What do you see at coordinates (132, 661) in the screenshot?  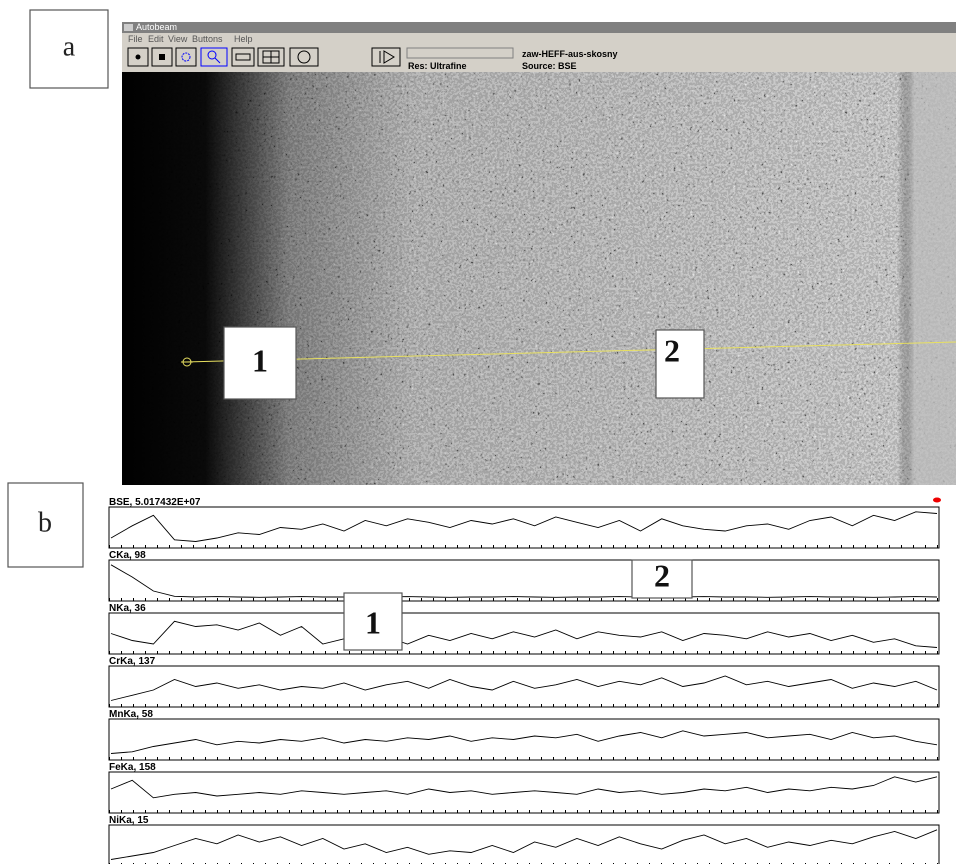 I see `scan-label: CrKa, 137` at bounding box center [132, 661].